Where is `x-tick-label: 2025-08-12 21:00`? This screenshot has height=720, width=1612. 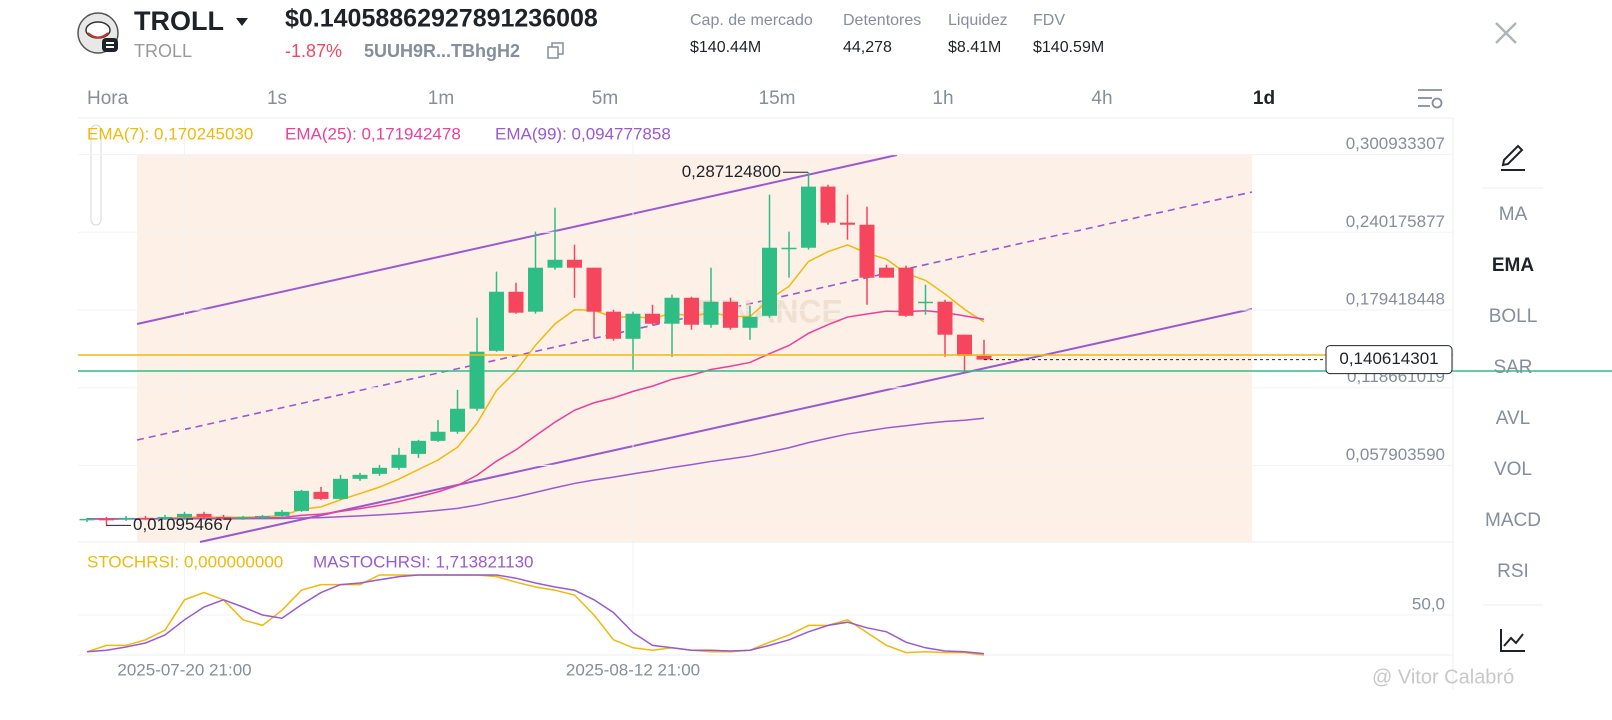
x-tick-label: 2025-08-12 21:00 is located at coordinates (633, 669).